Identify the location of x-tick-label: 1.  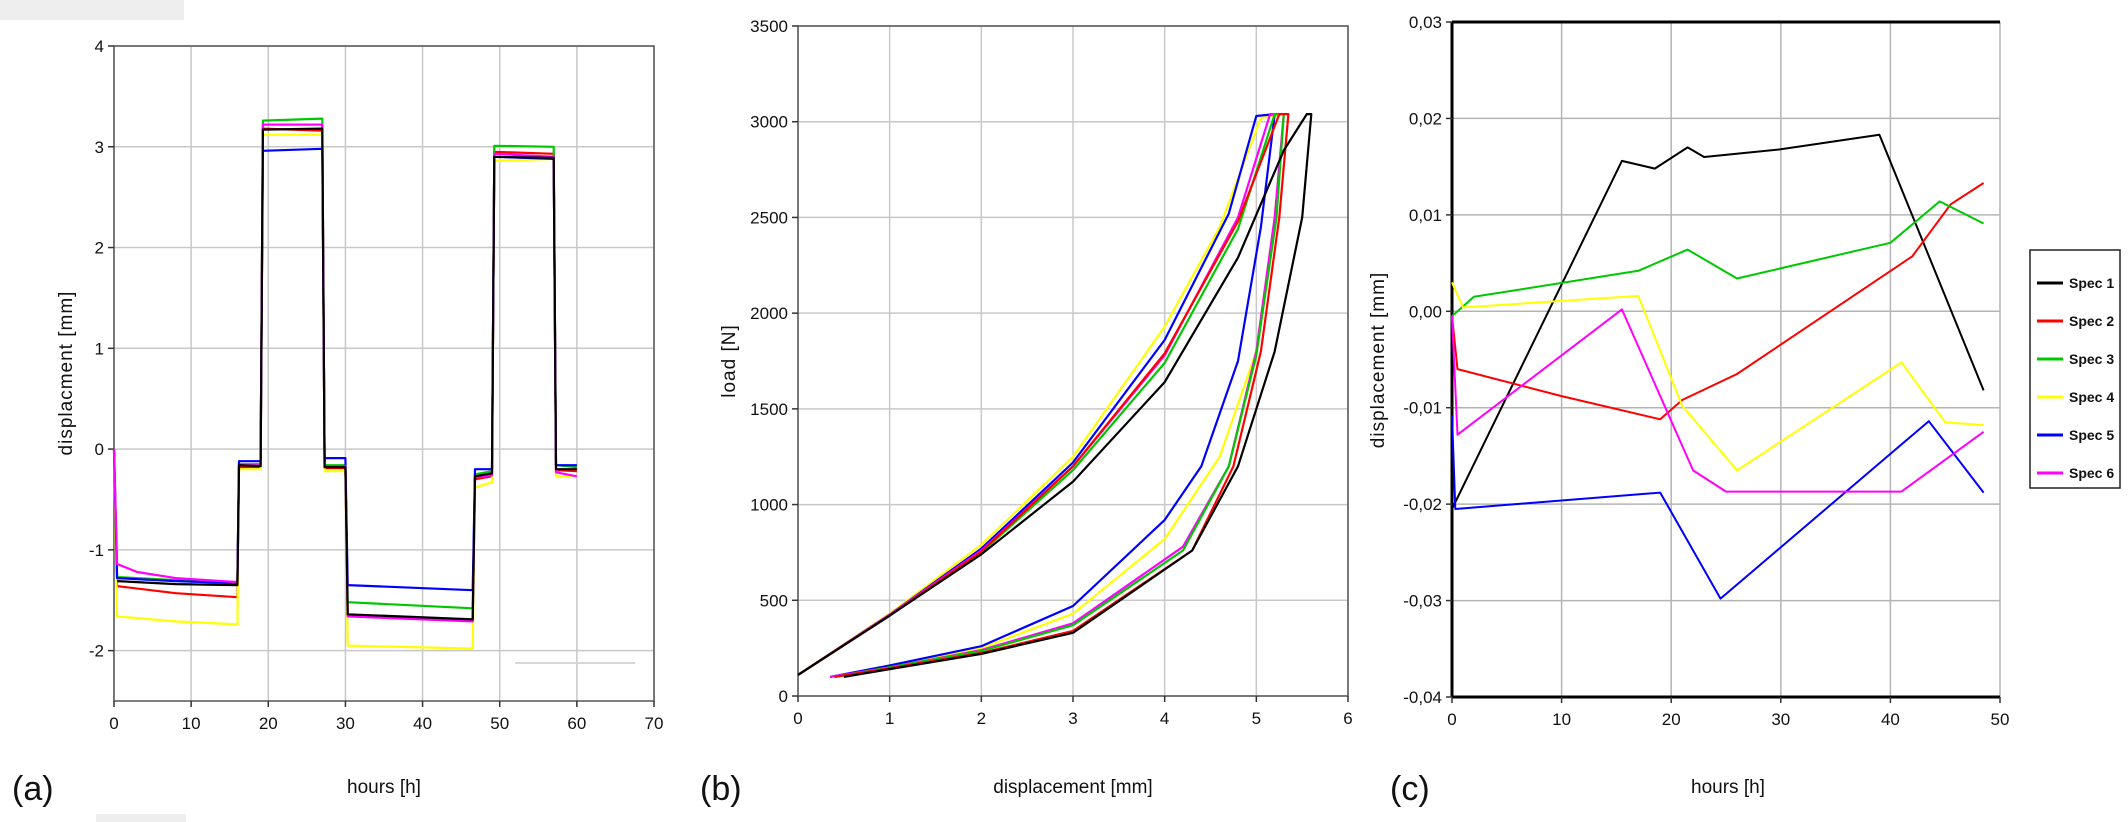
(889, 718).